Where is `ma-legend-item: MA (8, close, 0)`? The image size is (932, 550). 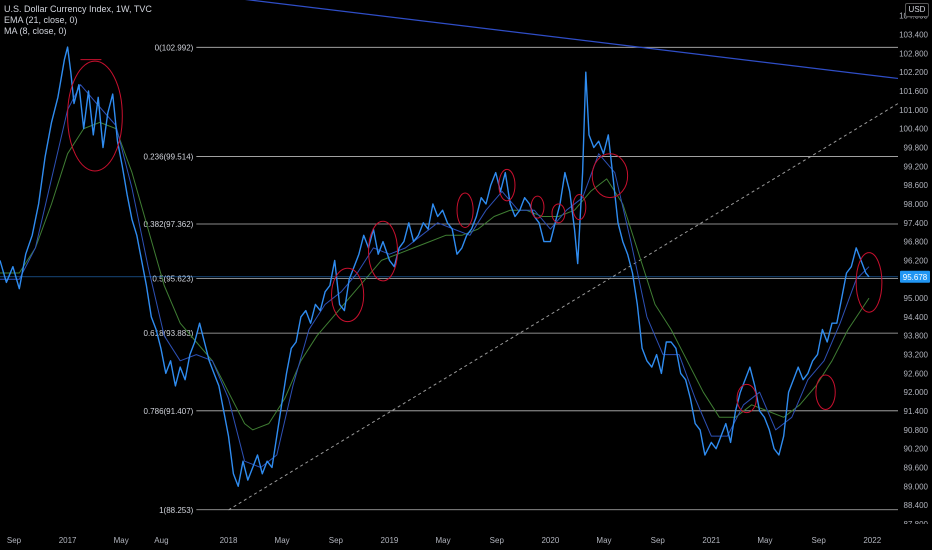
ma-legend-item: MA (8, close, 0) is located at coordinates (35, 31).